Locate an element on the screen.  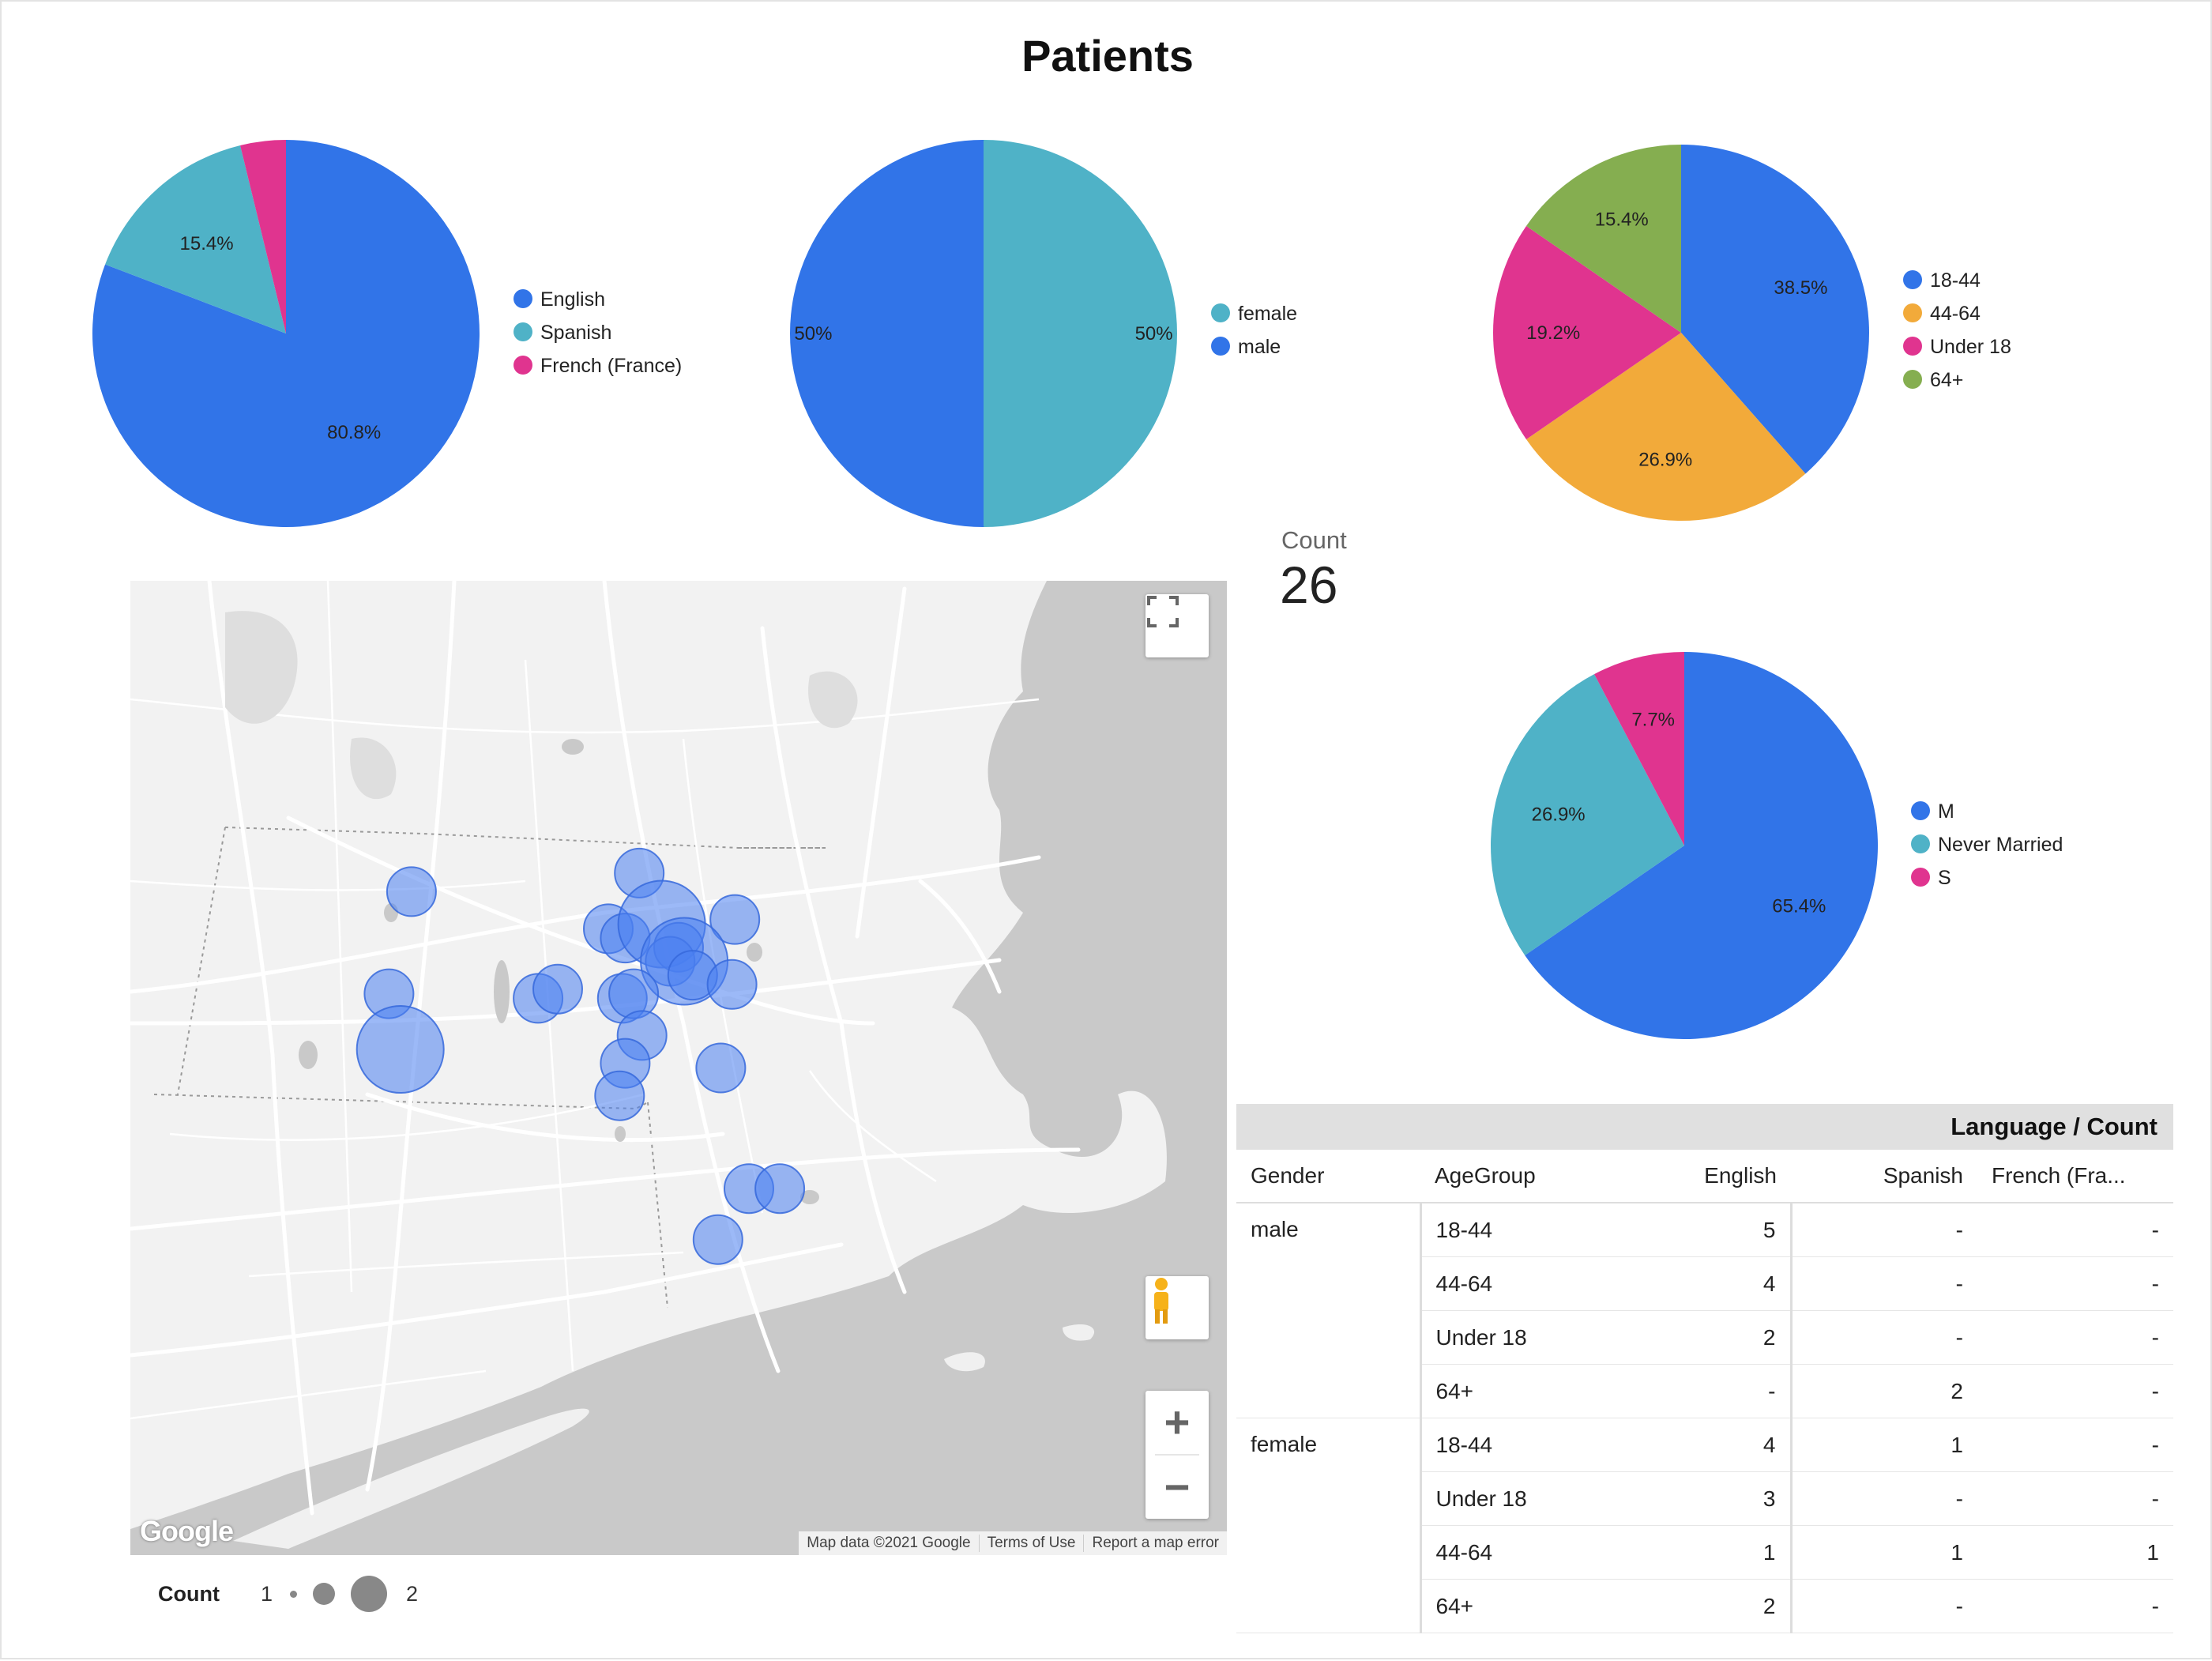
state-borders is located at coordinates (490, 1068).